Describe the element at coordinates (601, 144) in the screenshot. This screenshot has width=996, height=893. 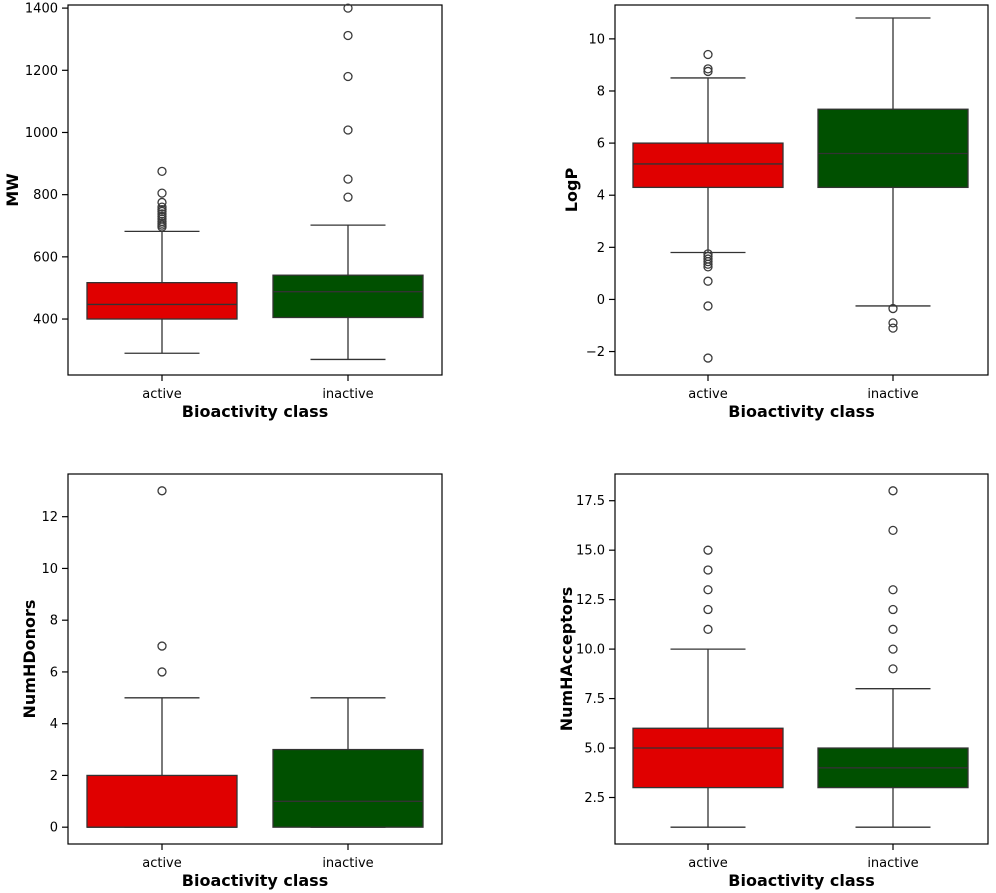
I see `y-tick-label: 6` at that location.